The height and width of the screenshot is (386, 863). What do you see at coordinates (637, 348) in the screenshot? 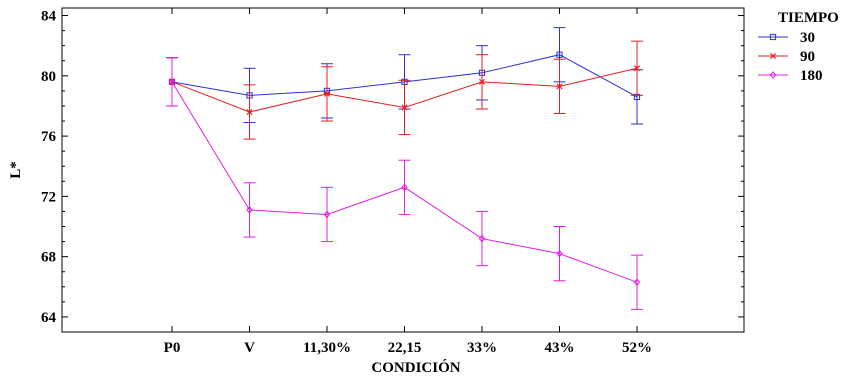
I see `x-tick-label: 52%` at bounding box center [637, 348].